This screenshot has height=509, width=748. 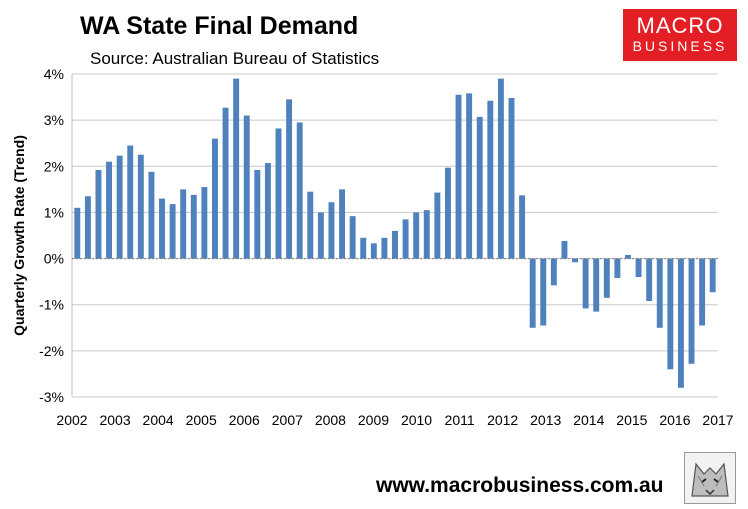 I want to click on y-tick-label: -1%, so click(x=51, y=305).